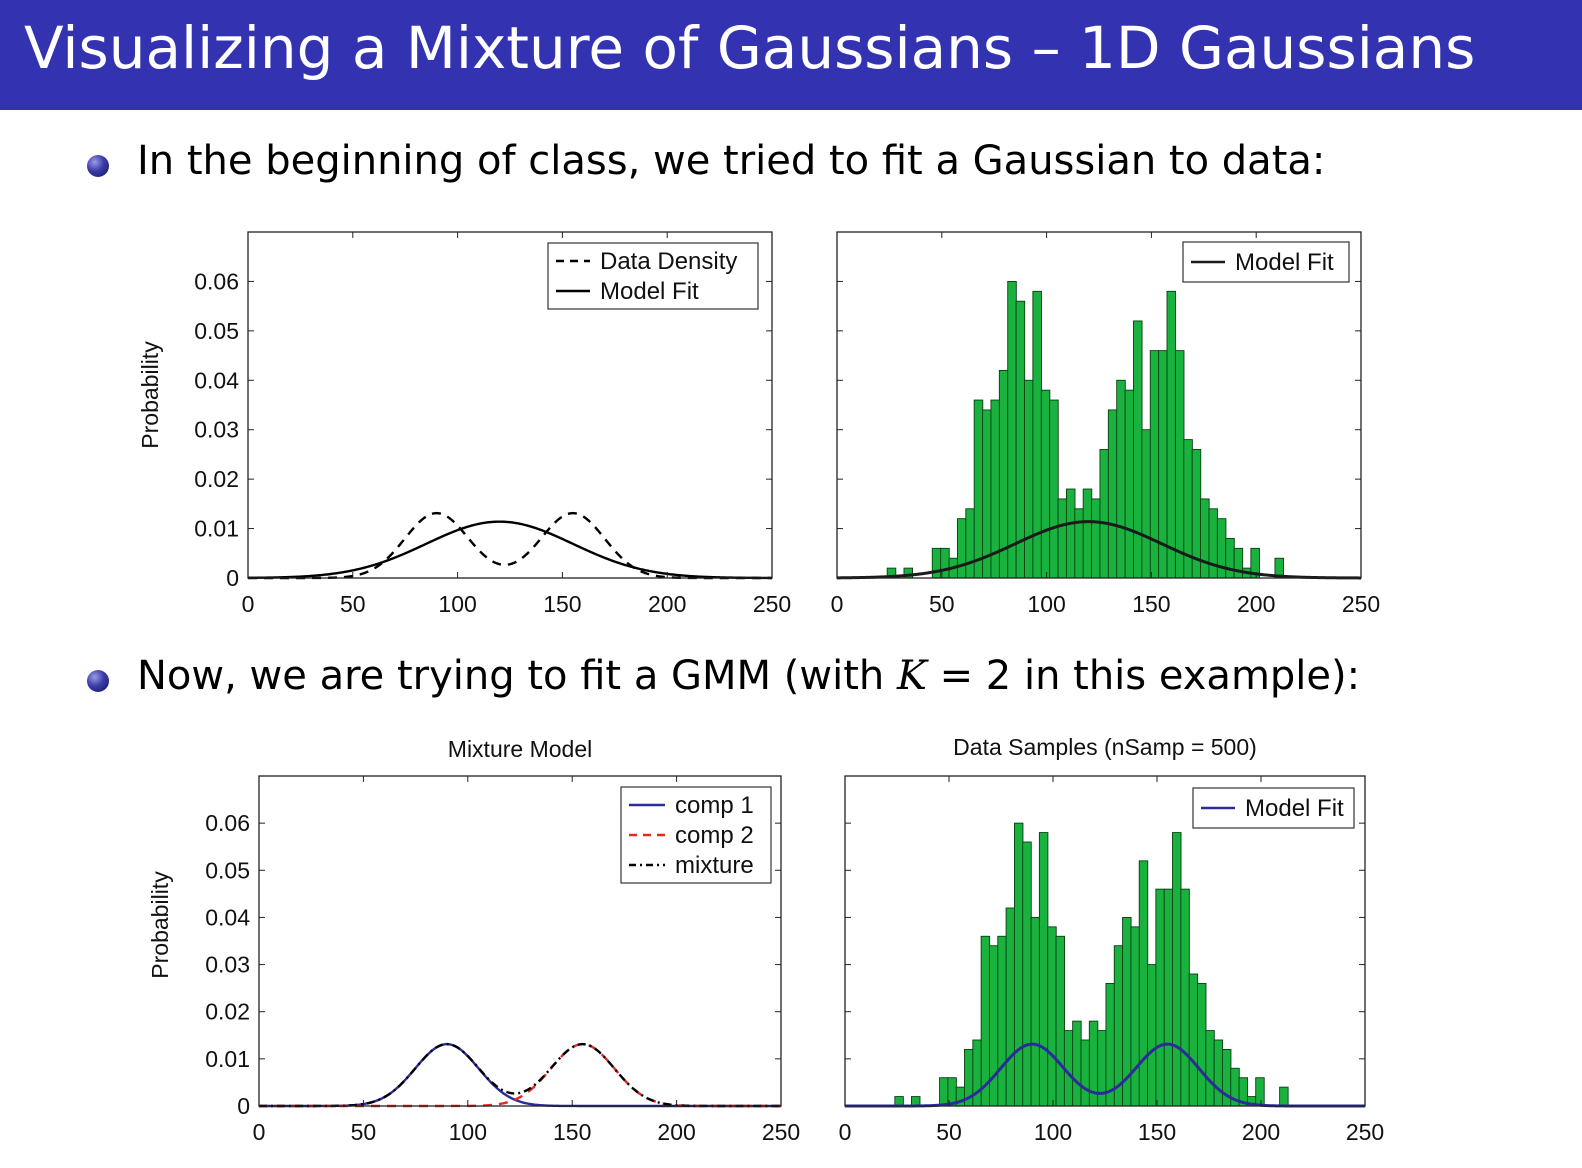 This screenshot has width=1582, height=1168. Describe the element at coordinates (714, 805) in the screenshot. I see `legend-label: comp 1` at that location.